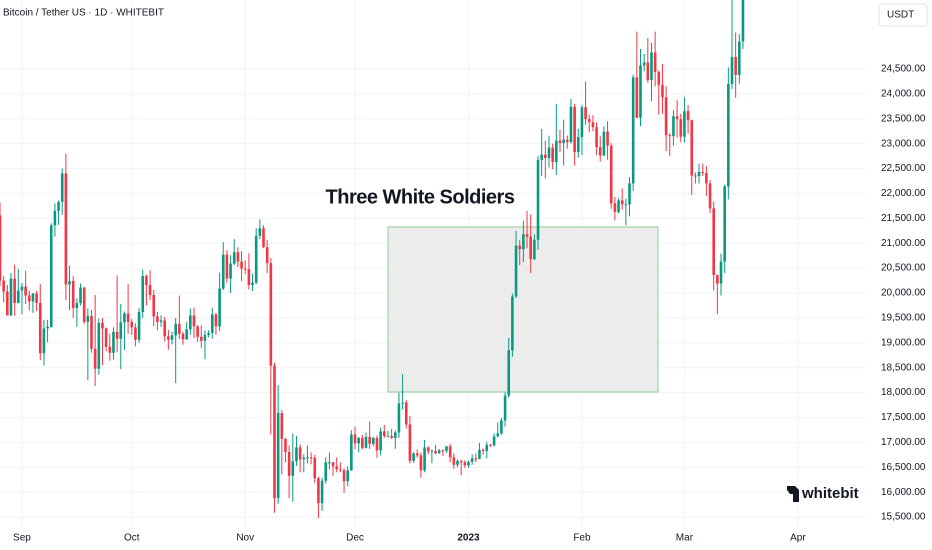  I want to click on y-tick-label: 15,500.00, so click(903, 517).